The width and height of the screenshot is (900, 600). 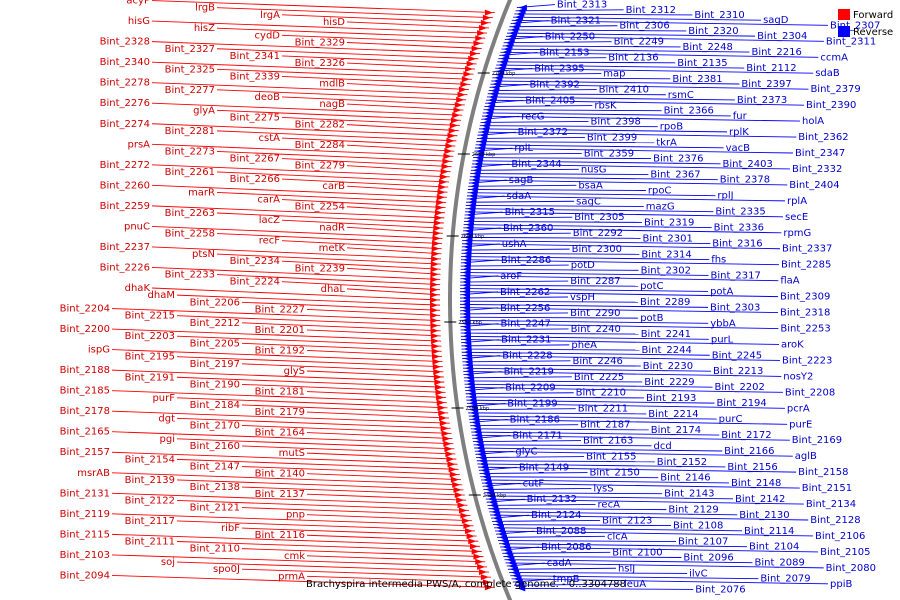 What do you see at coordinates (681, 95) in the screenshot?
I see `reverse-gene-label: rsmC` at bounding box center [681, 95].